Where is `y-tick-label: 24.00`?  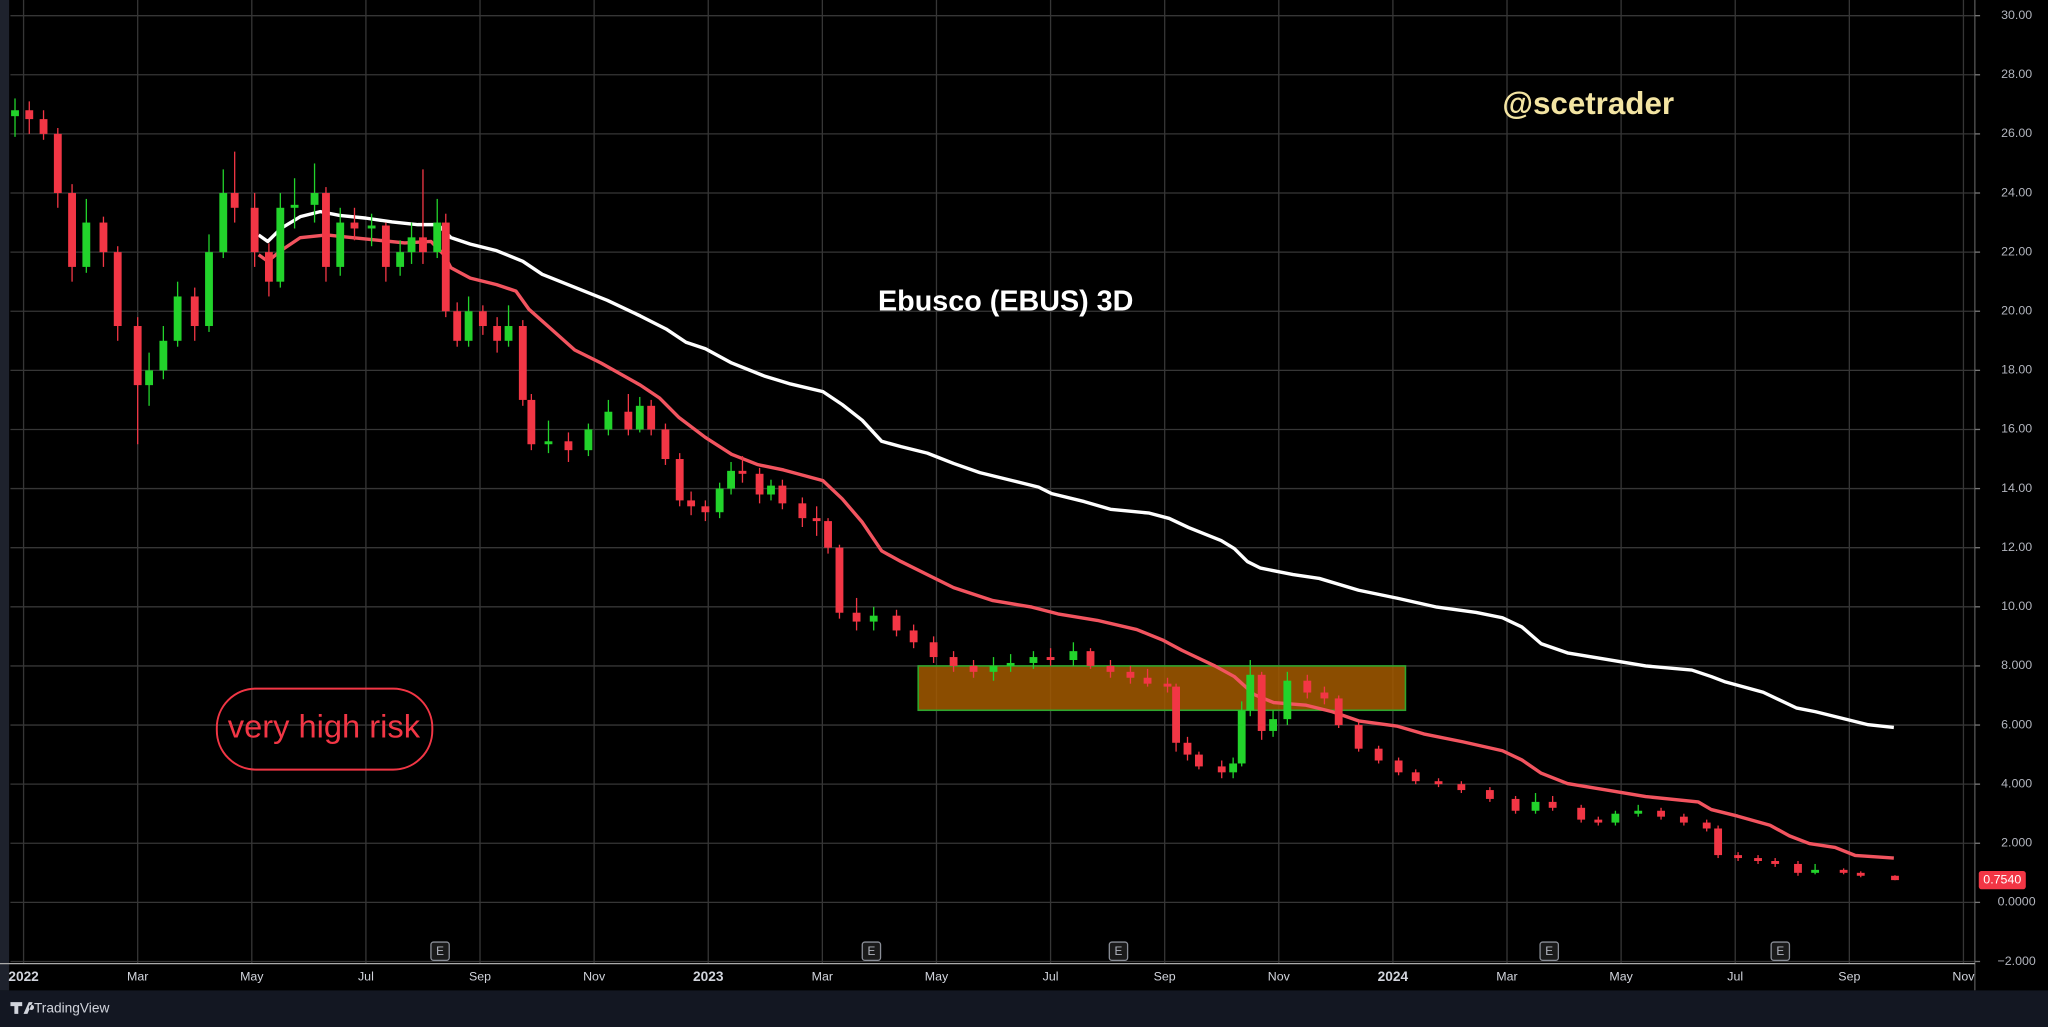
y-tick-label: 24.00 is located at coordinates (2016, 192).